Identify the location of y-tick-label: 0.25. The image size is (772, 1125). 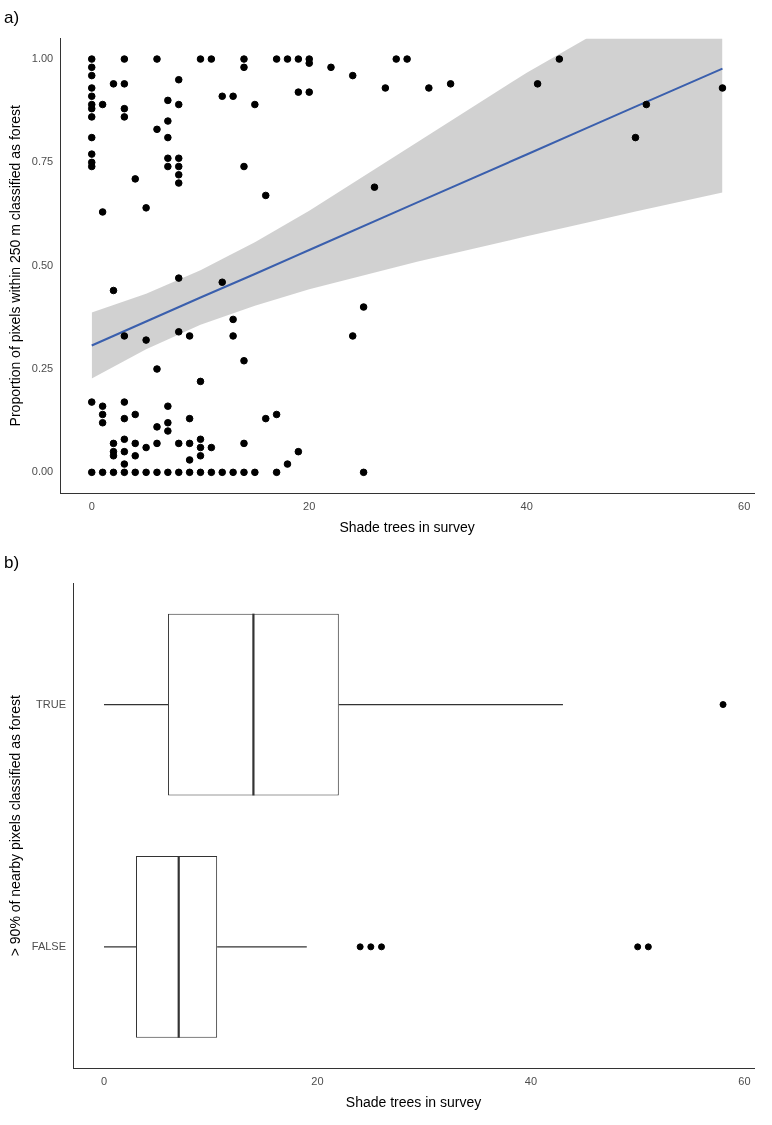
(42, 368).